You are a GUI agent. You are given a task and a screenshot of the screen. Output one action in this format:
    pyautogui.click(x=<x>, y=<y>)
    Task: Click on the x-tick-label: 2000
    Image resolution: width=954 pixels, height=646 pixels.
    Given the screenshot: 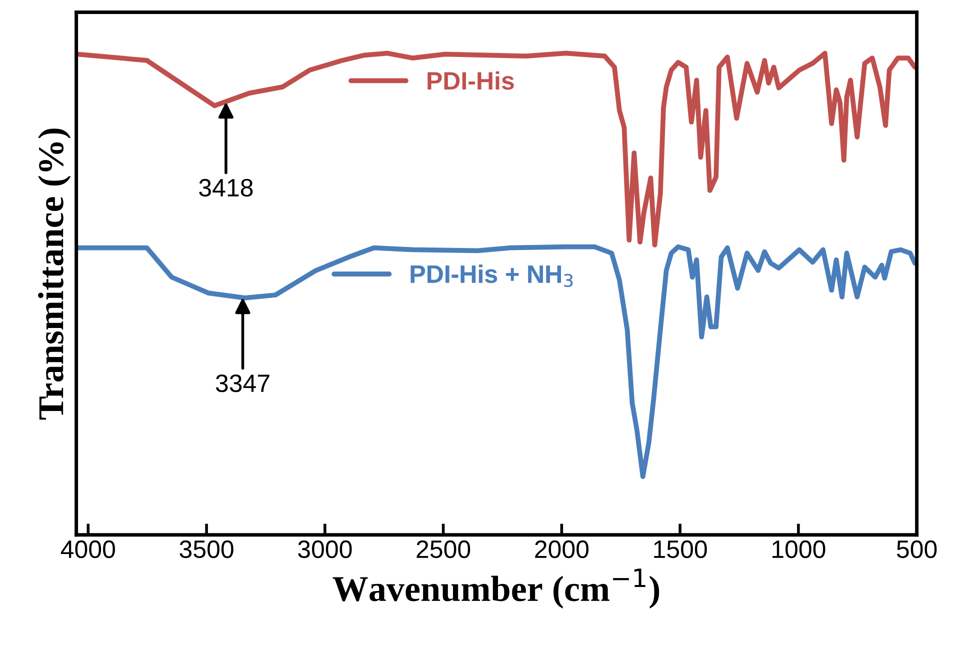 What is the action you would take?
    pyautogui.click(x=561, y=549)
    